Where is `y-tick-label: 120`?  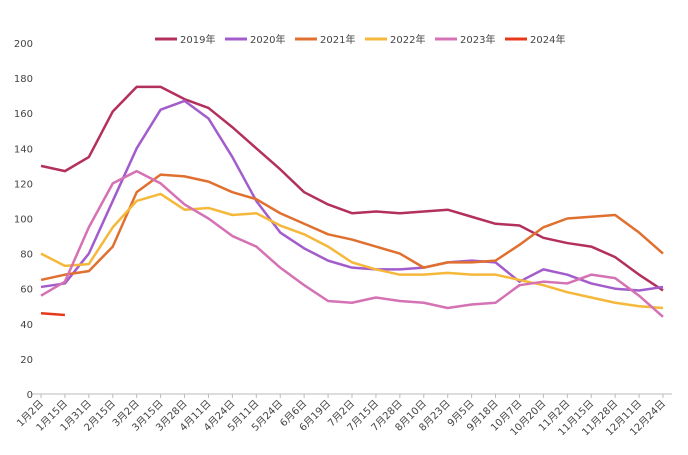 y-tick-label: 120 is located at coordinates (23, 184).